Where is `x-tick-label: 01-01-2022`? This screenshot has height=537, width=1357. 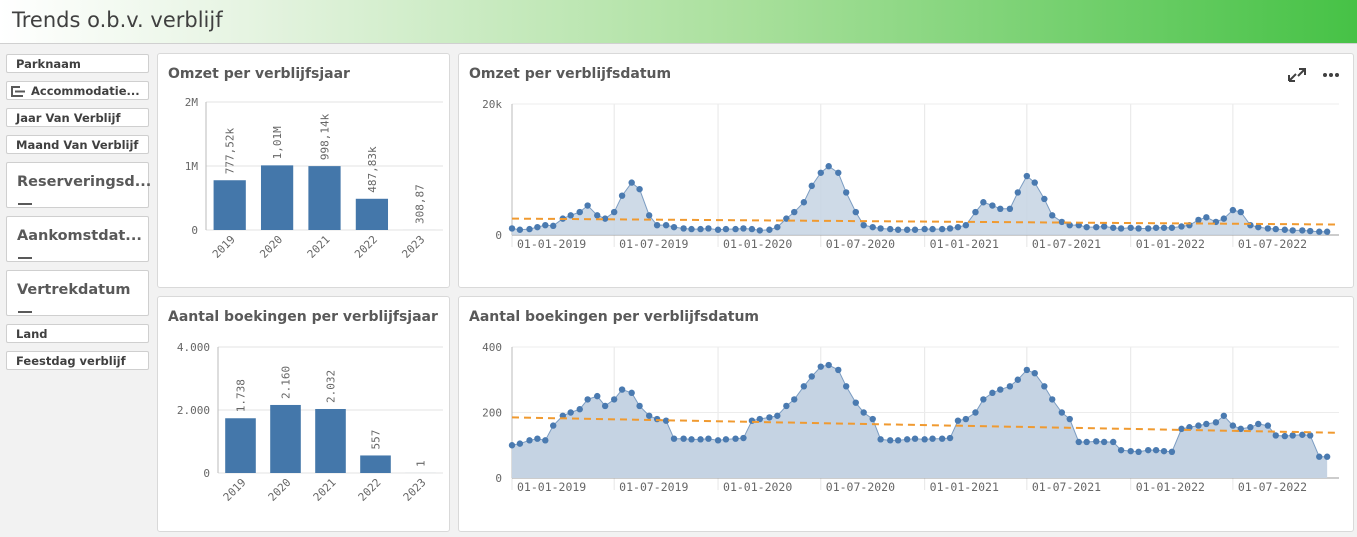
x-tick-label: 01-01-2022 is located at coordinates (1170, 244).